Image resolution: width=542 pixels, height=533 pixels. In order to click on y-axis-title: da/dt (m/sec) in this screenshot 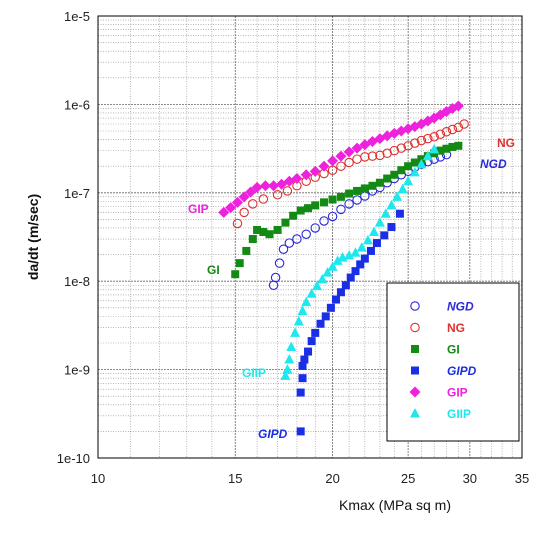, I will do `click(33, 237)`.